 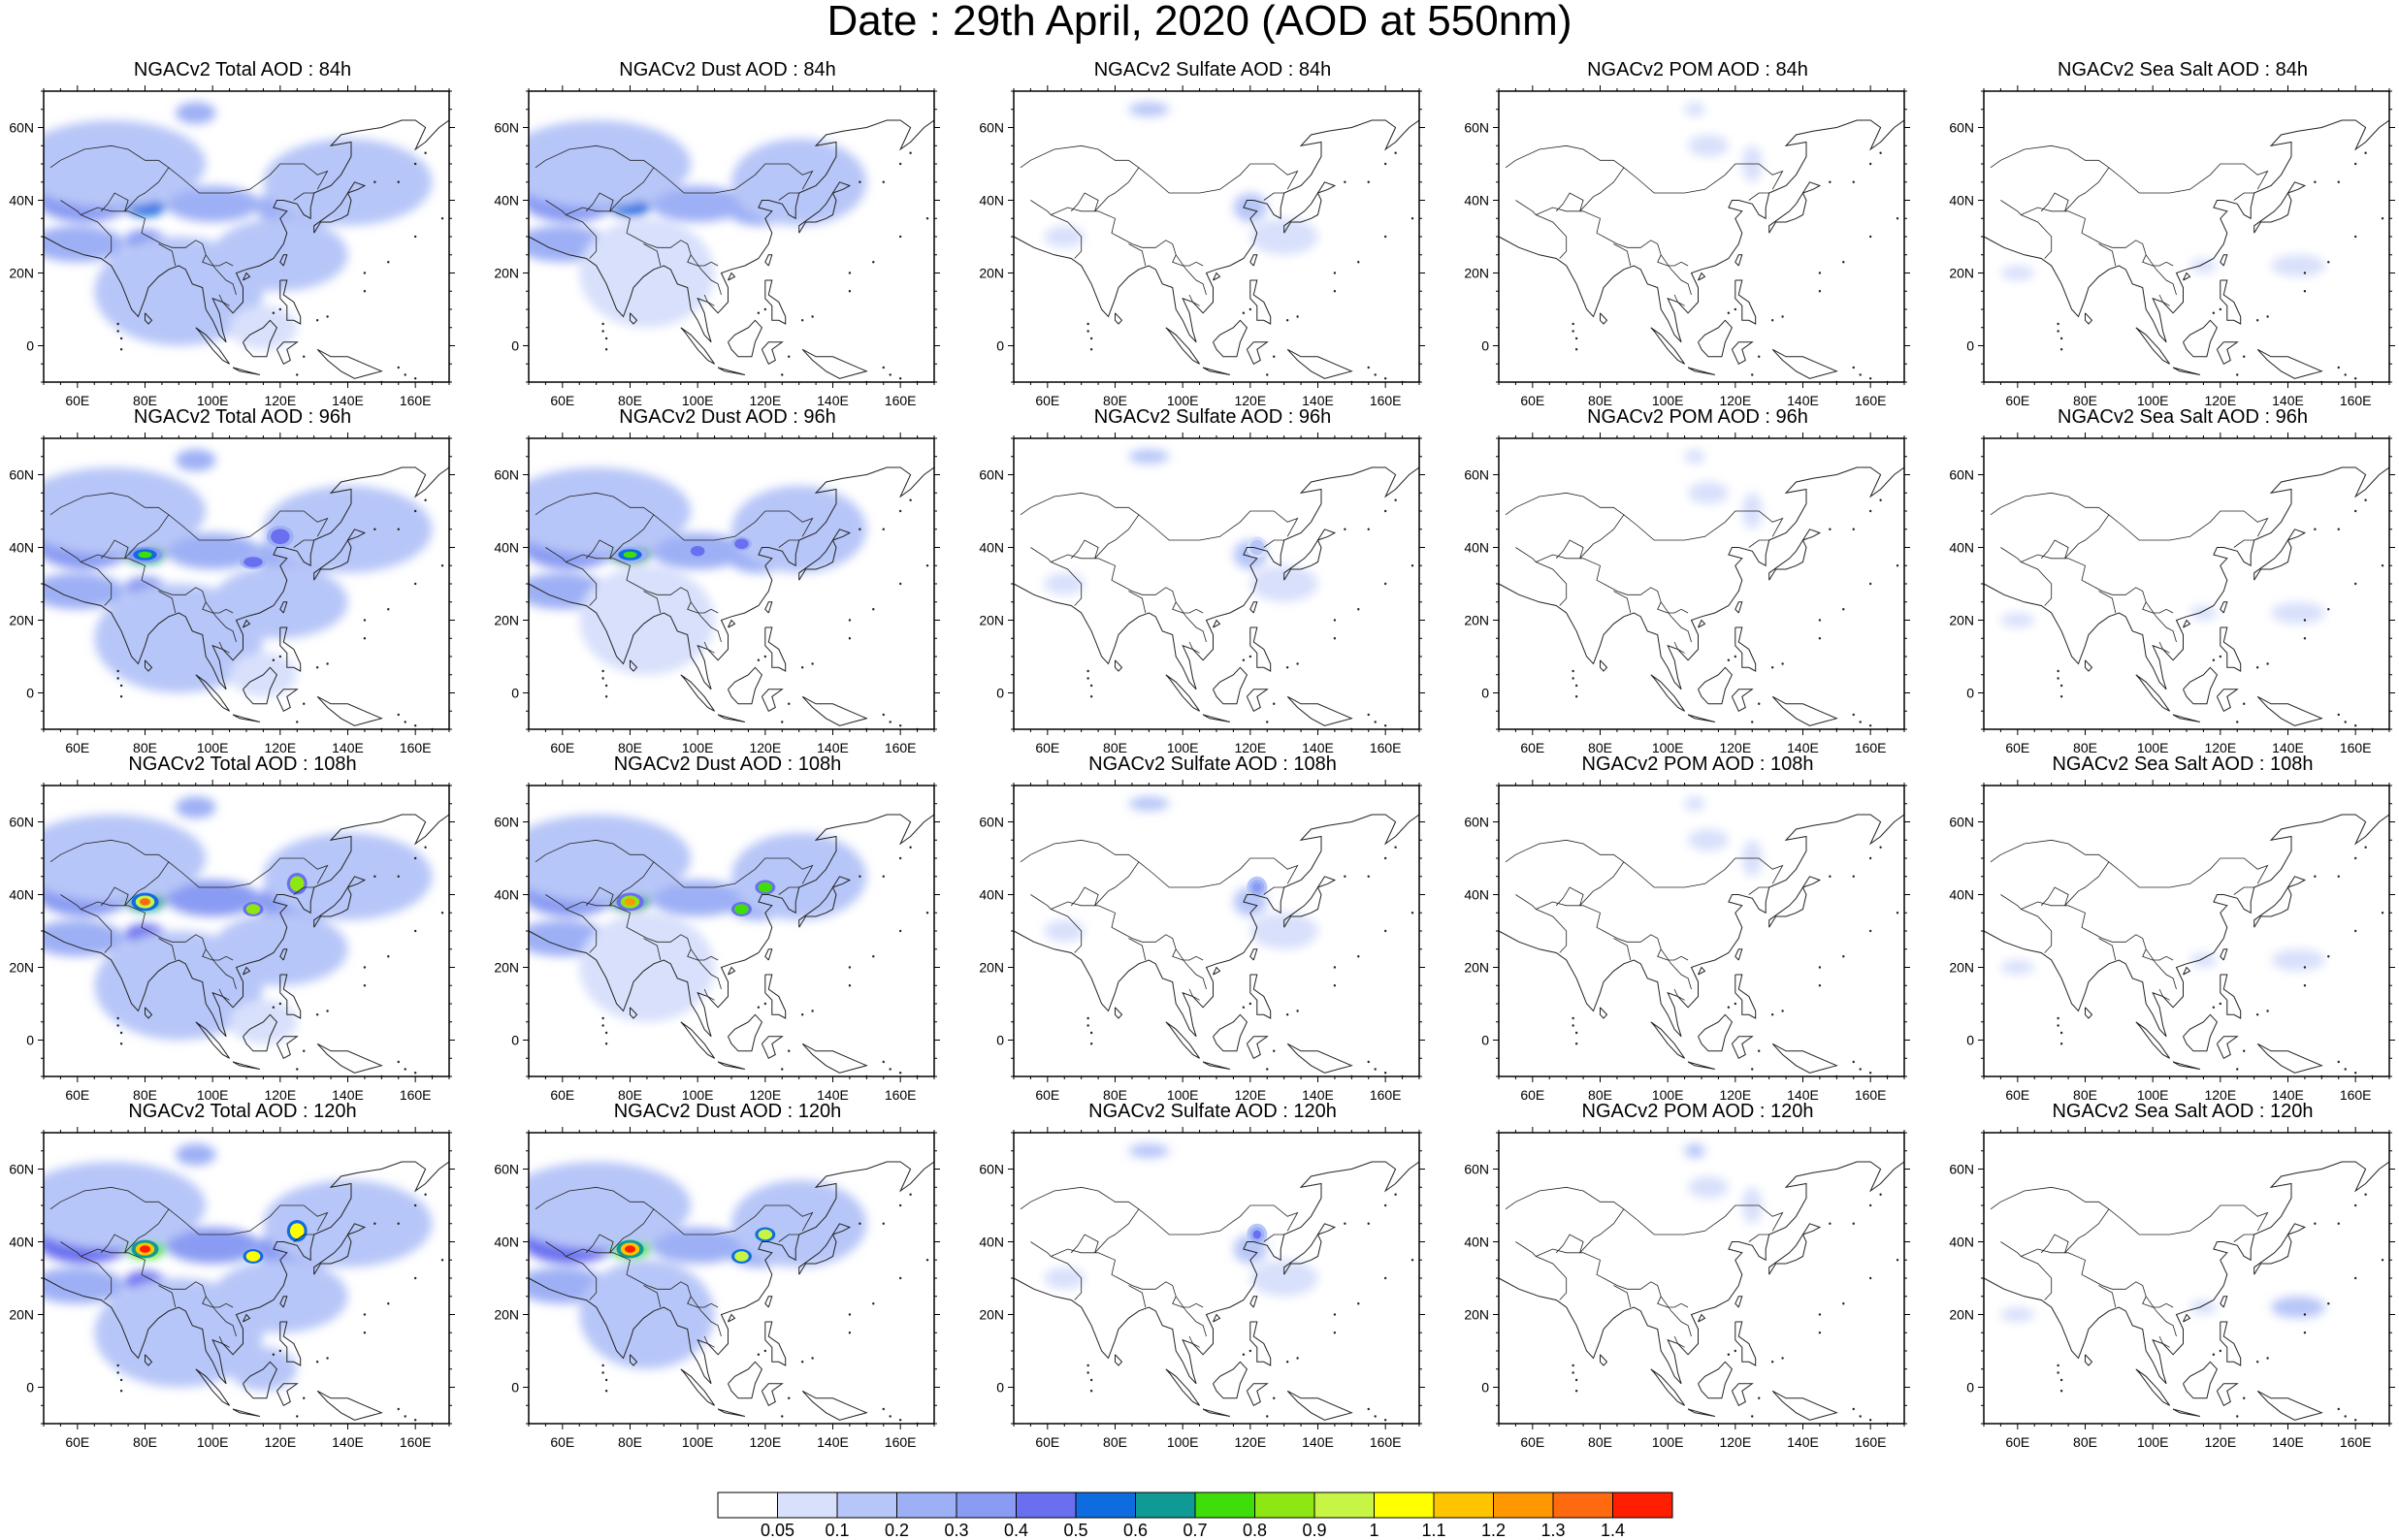 What do you see at coordinates (1374, 1530) in the screenshot?
I see `colorbar-label: 1` at bounding box center [1374, 1530].